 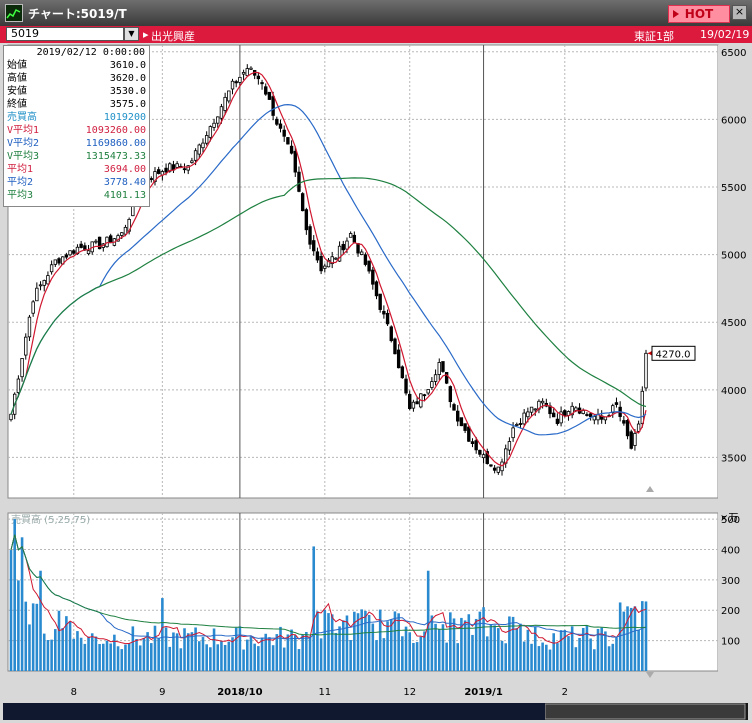 What do you see at coordinates (239, 692) in the screenshot?
I see `x-tick-label: 2018/10` at bounding box center [239, 692].